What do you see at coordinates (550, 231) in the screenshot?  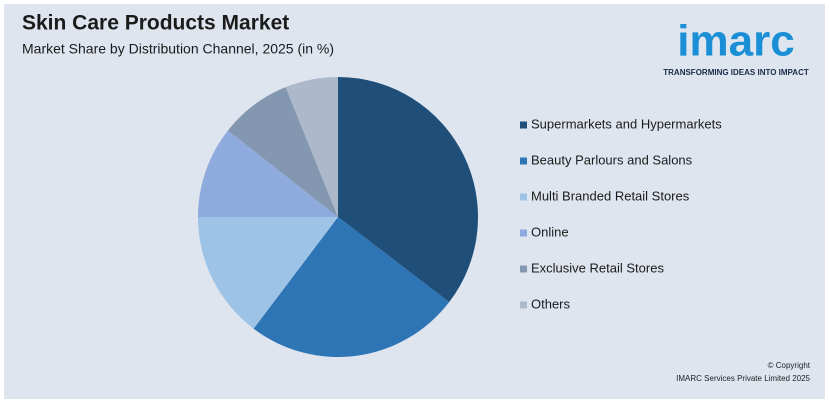 I see `legend-label: Online` at bounding box center [550, 231].